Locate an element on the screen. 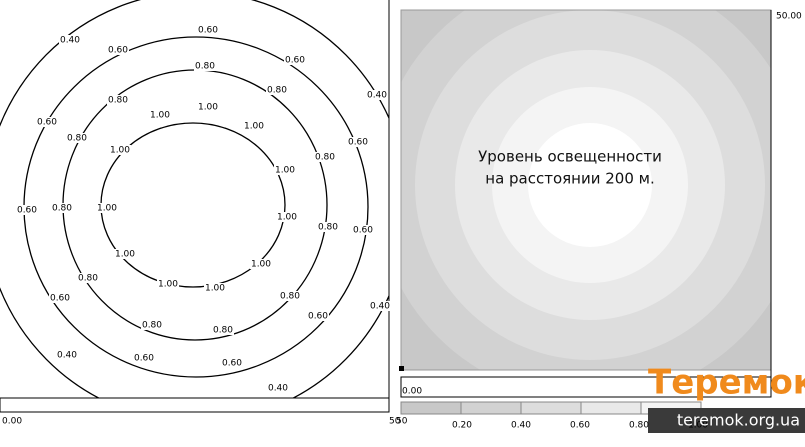  annotation: Уровень освещенности is located at coordinates (570, 157).